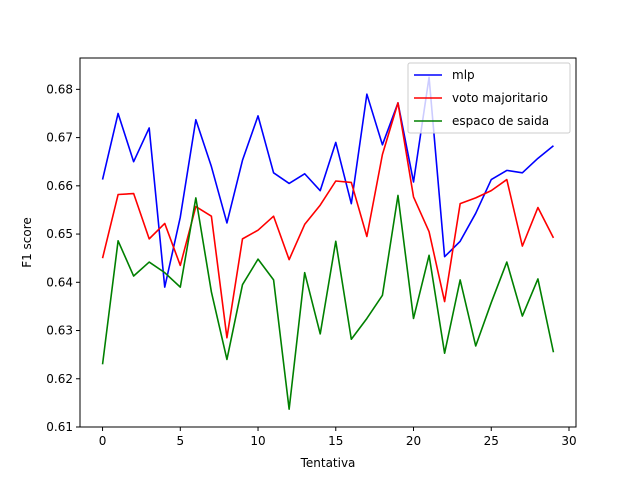  What do you see at coordinates (500, 98) in the screenshot?
I see `legend-label-1: voto majoritario` at bounding box center [500, 98].